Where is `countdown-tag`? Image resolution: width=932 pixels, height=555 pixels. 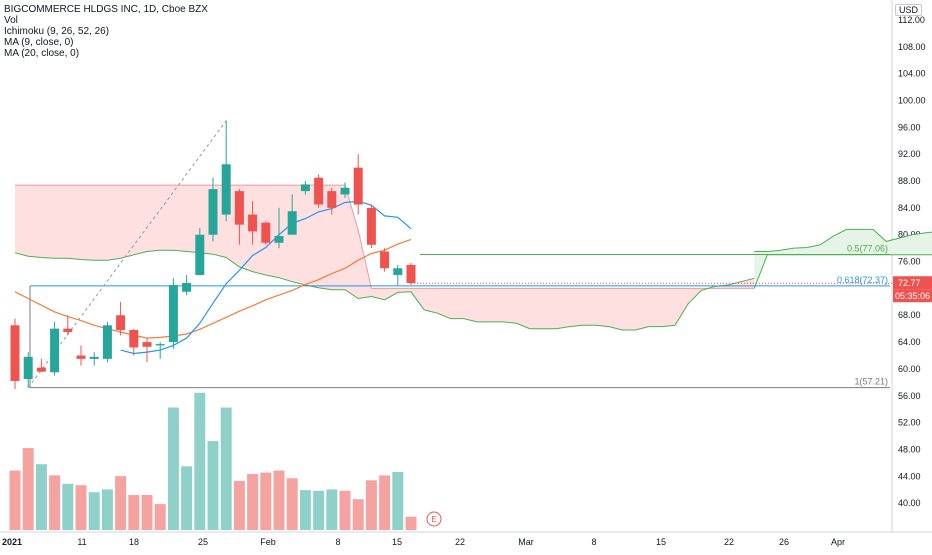 countdown-tag is located at coordinates (912, 296).